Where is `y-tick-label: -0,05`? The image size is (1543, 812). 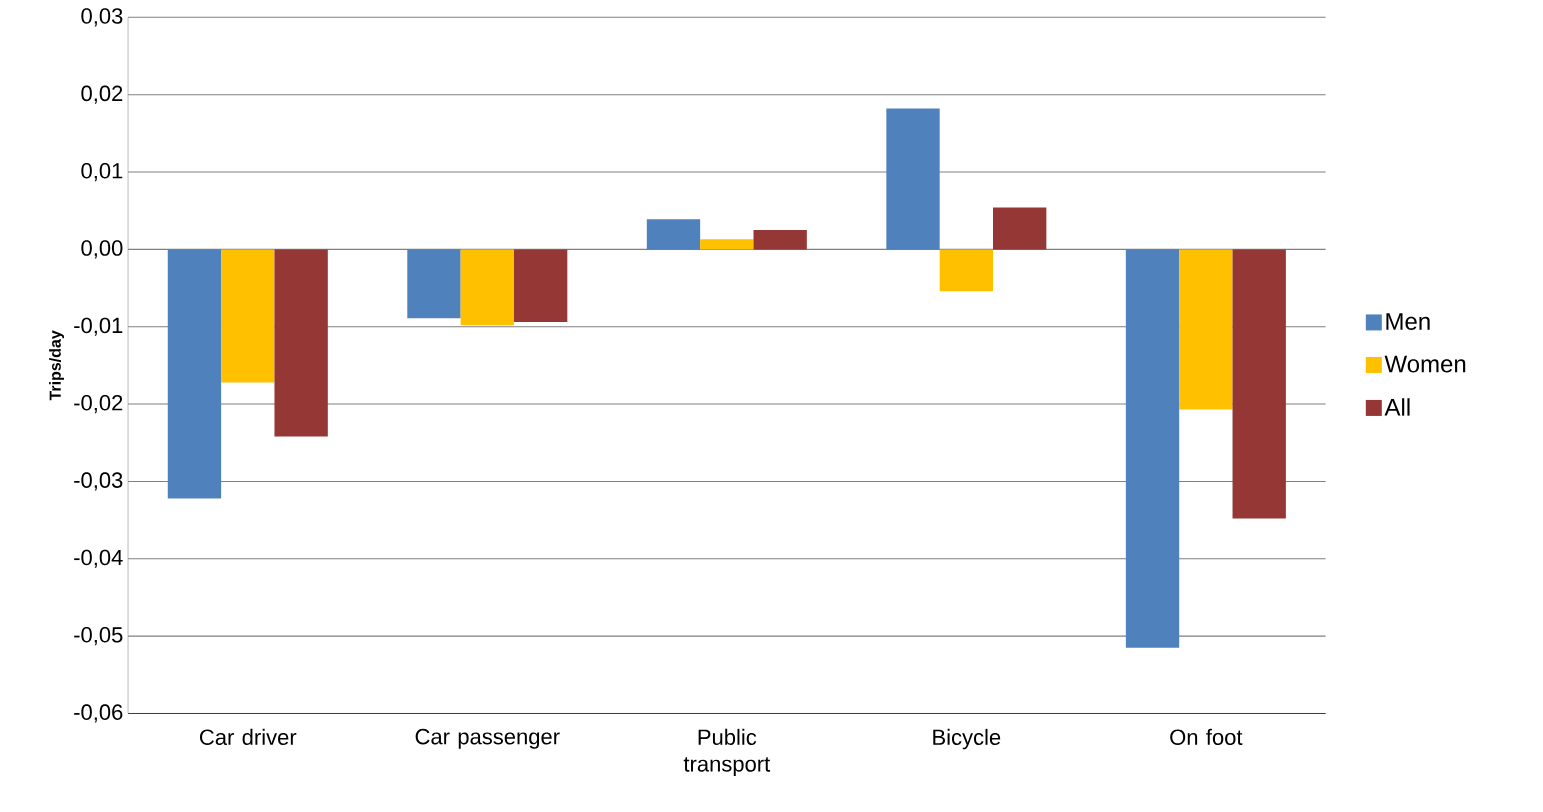 y-tick-label: -0,05 is located at coordinates (98, 636).